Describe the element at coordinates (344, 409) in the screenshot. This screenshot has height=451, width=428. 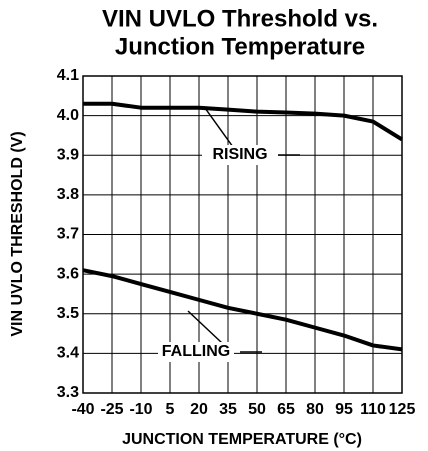
I see `x-tick-label: 95` at that location.